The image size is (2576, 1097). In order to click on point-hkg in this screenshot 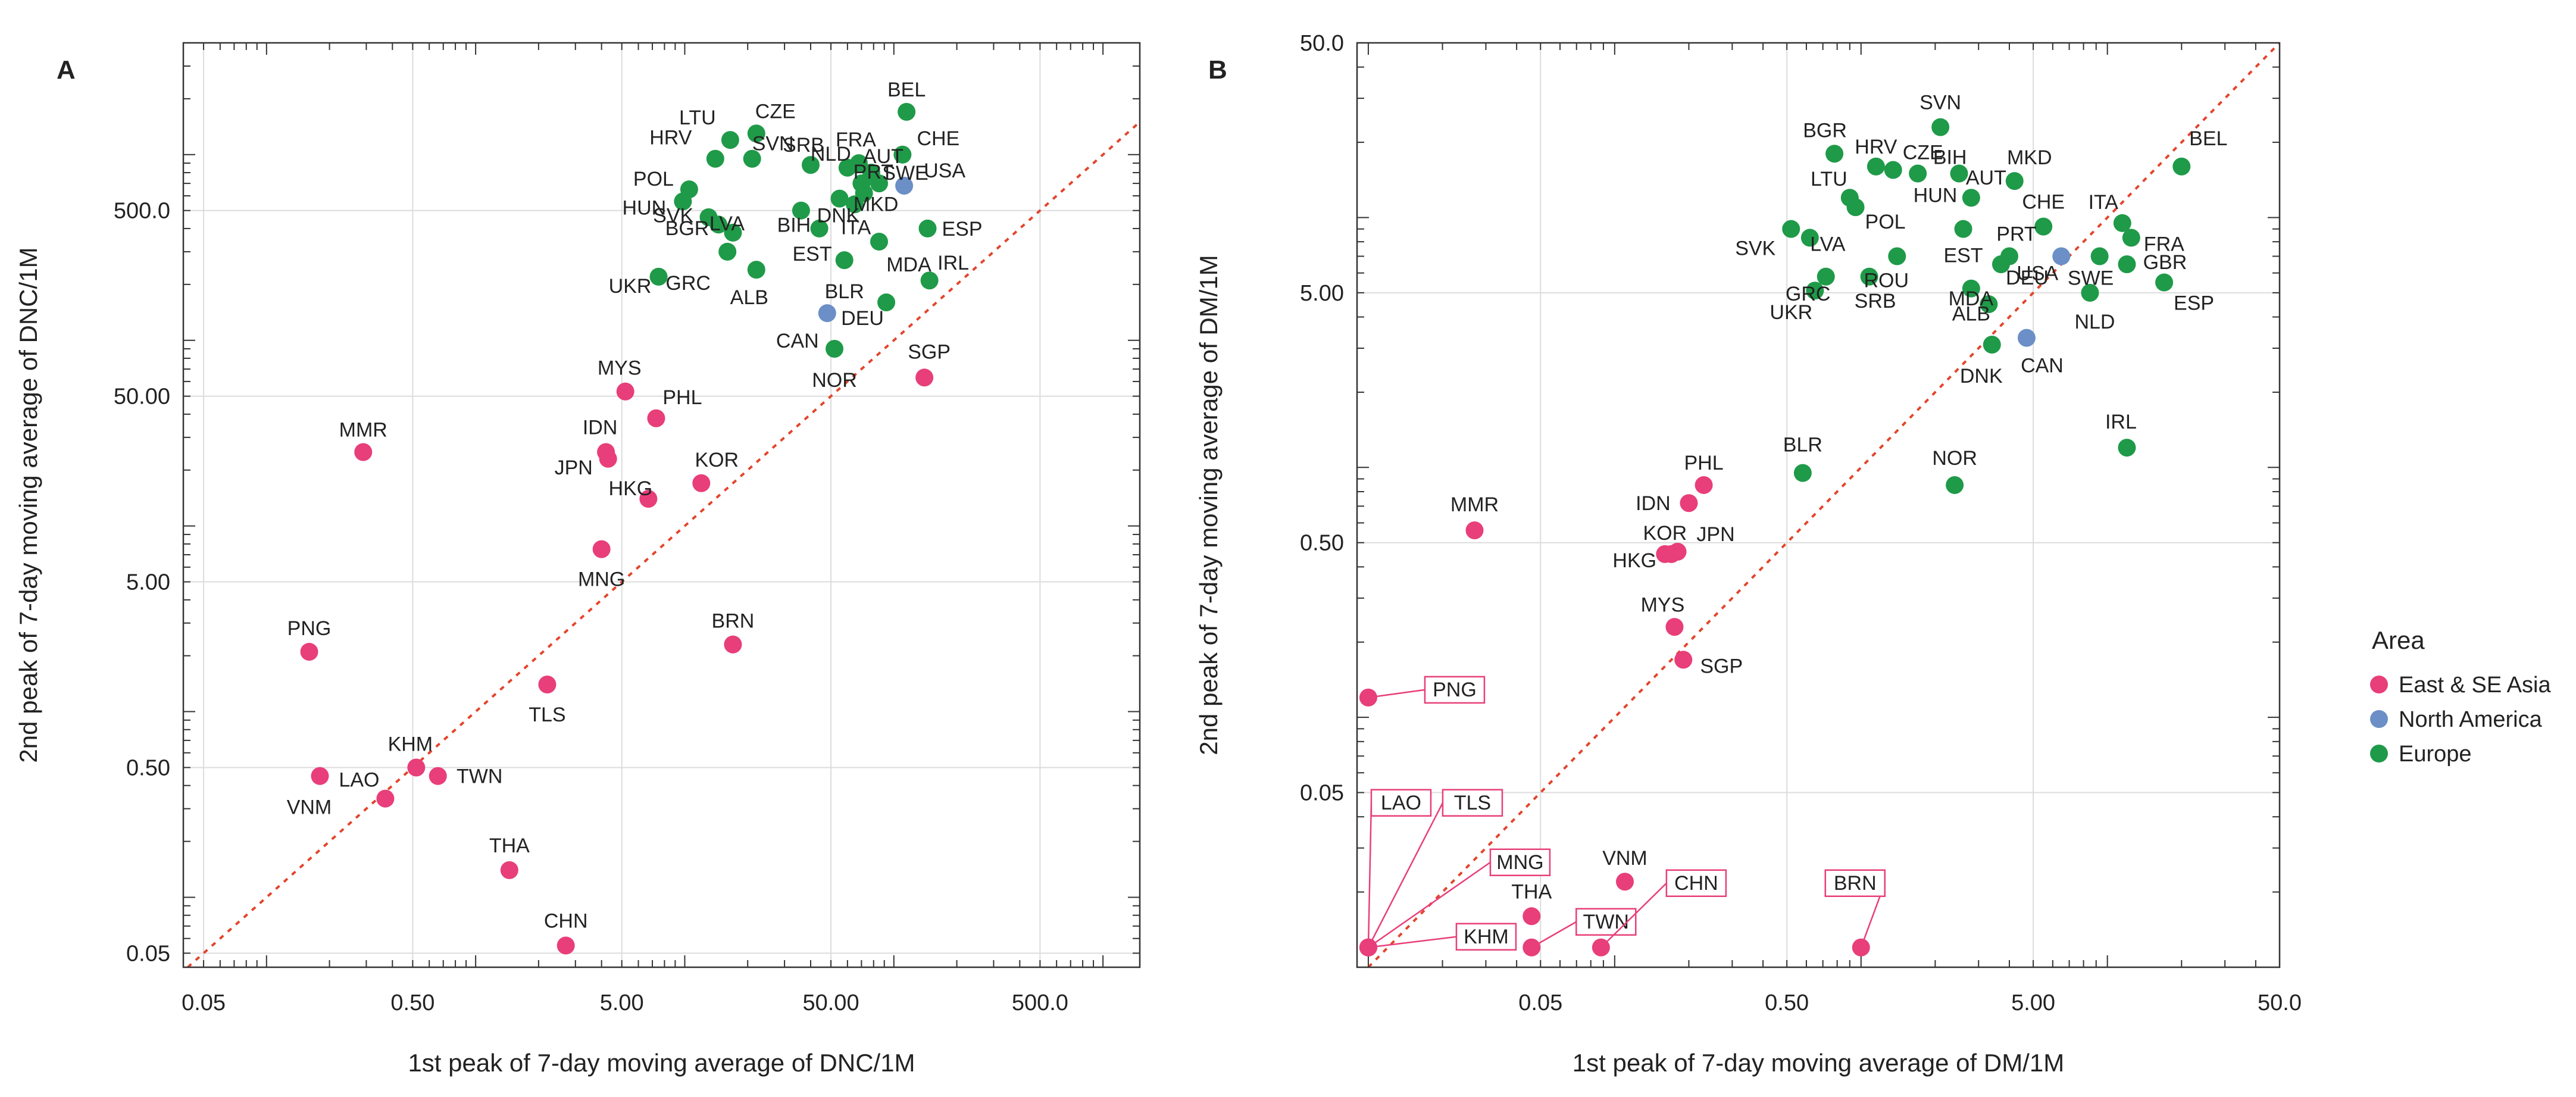, I will do `click(648, 499)`.